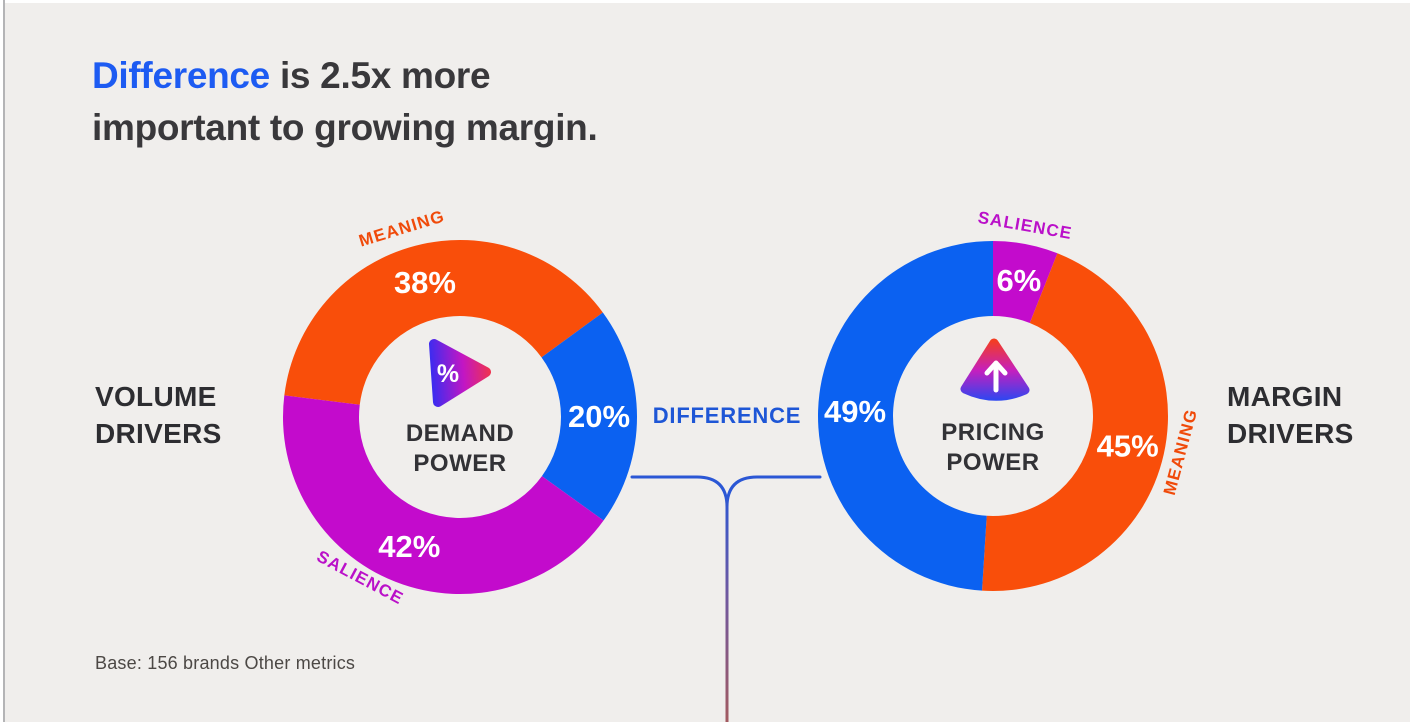  I want to click on demand-power-title: DEMAND POWER, so click(460, 448).